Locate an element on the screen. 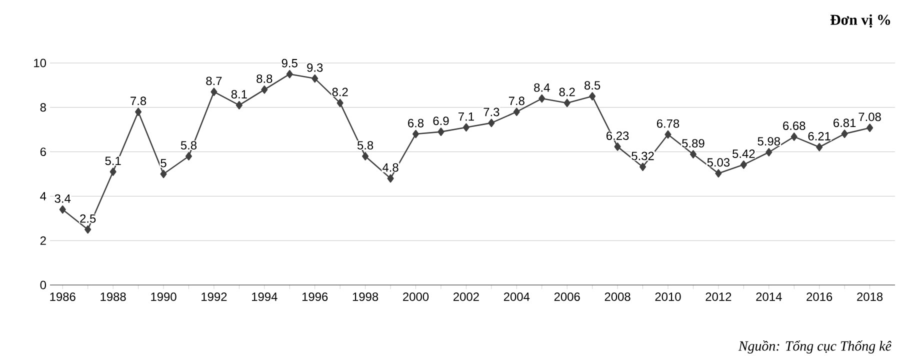 The height and width of the screenshot is (361, 910). x-tick-label: 2018 is located at coordinates (870, 296).